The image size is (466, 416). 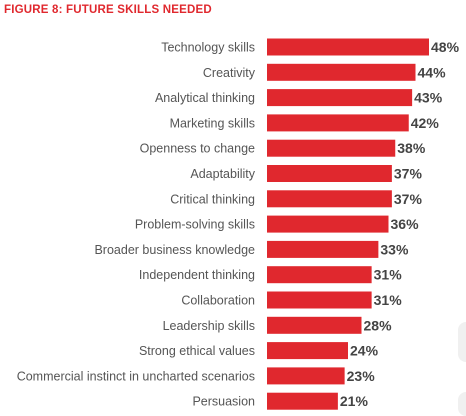 I want to click on category-label: Marketing skills, so click(x=212, y=123).